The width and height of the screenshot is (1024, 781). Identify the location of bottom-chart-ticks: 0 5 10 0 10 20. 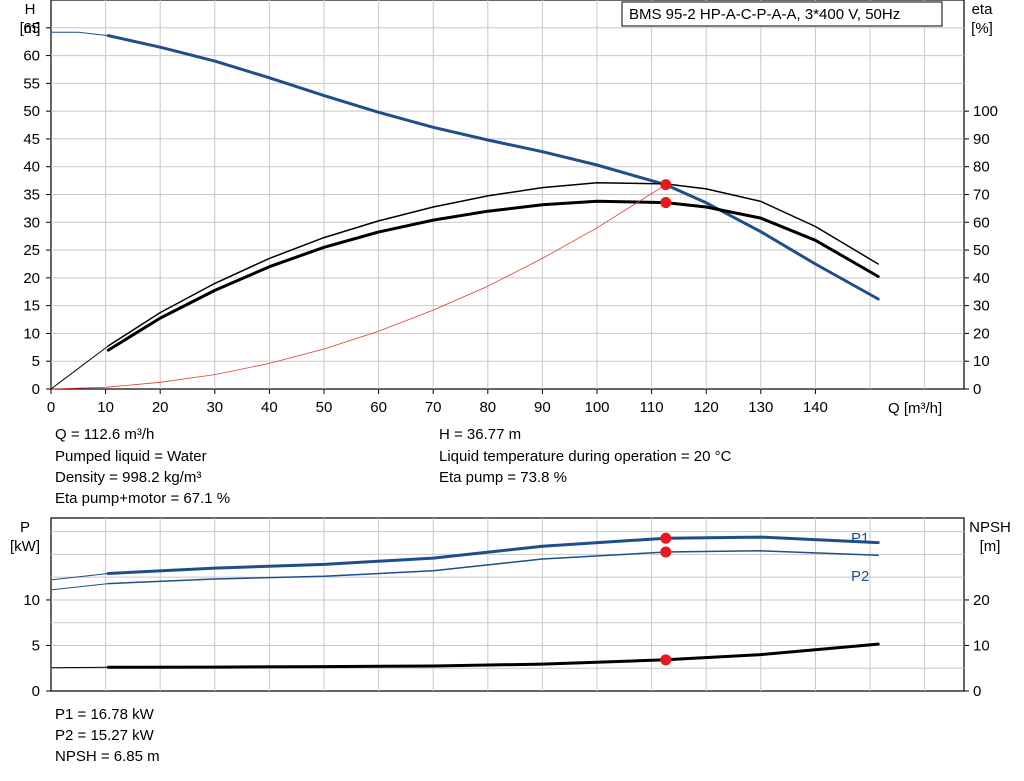
(506, 646).